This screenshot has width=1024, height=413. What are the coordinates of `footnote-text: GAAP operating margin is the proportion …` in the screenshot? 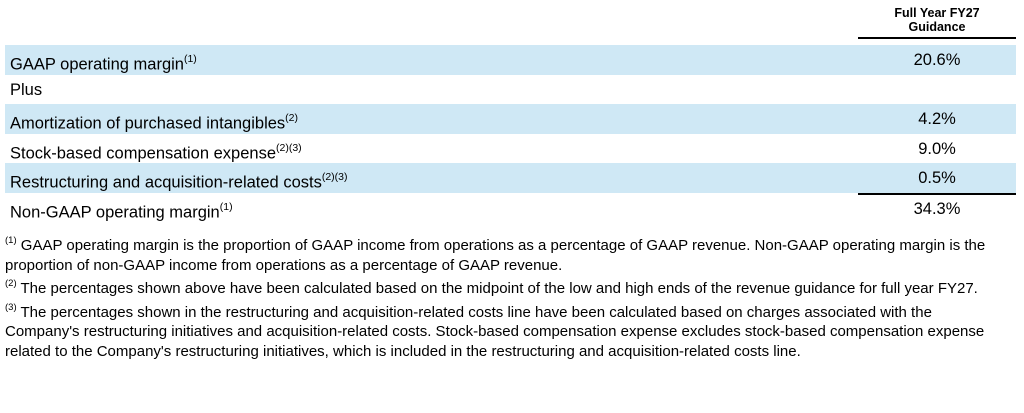 It's located at (495, 255).